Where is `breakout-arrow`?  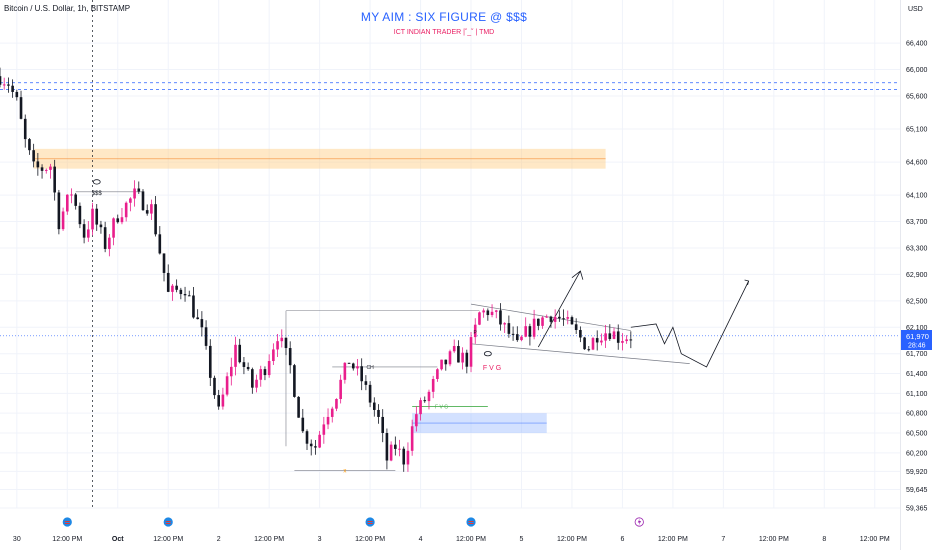
breakout-arrow is located at coordinates (559, 309).